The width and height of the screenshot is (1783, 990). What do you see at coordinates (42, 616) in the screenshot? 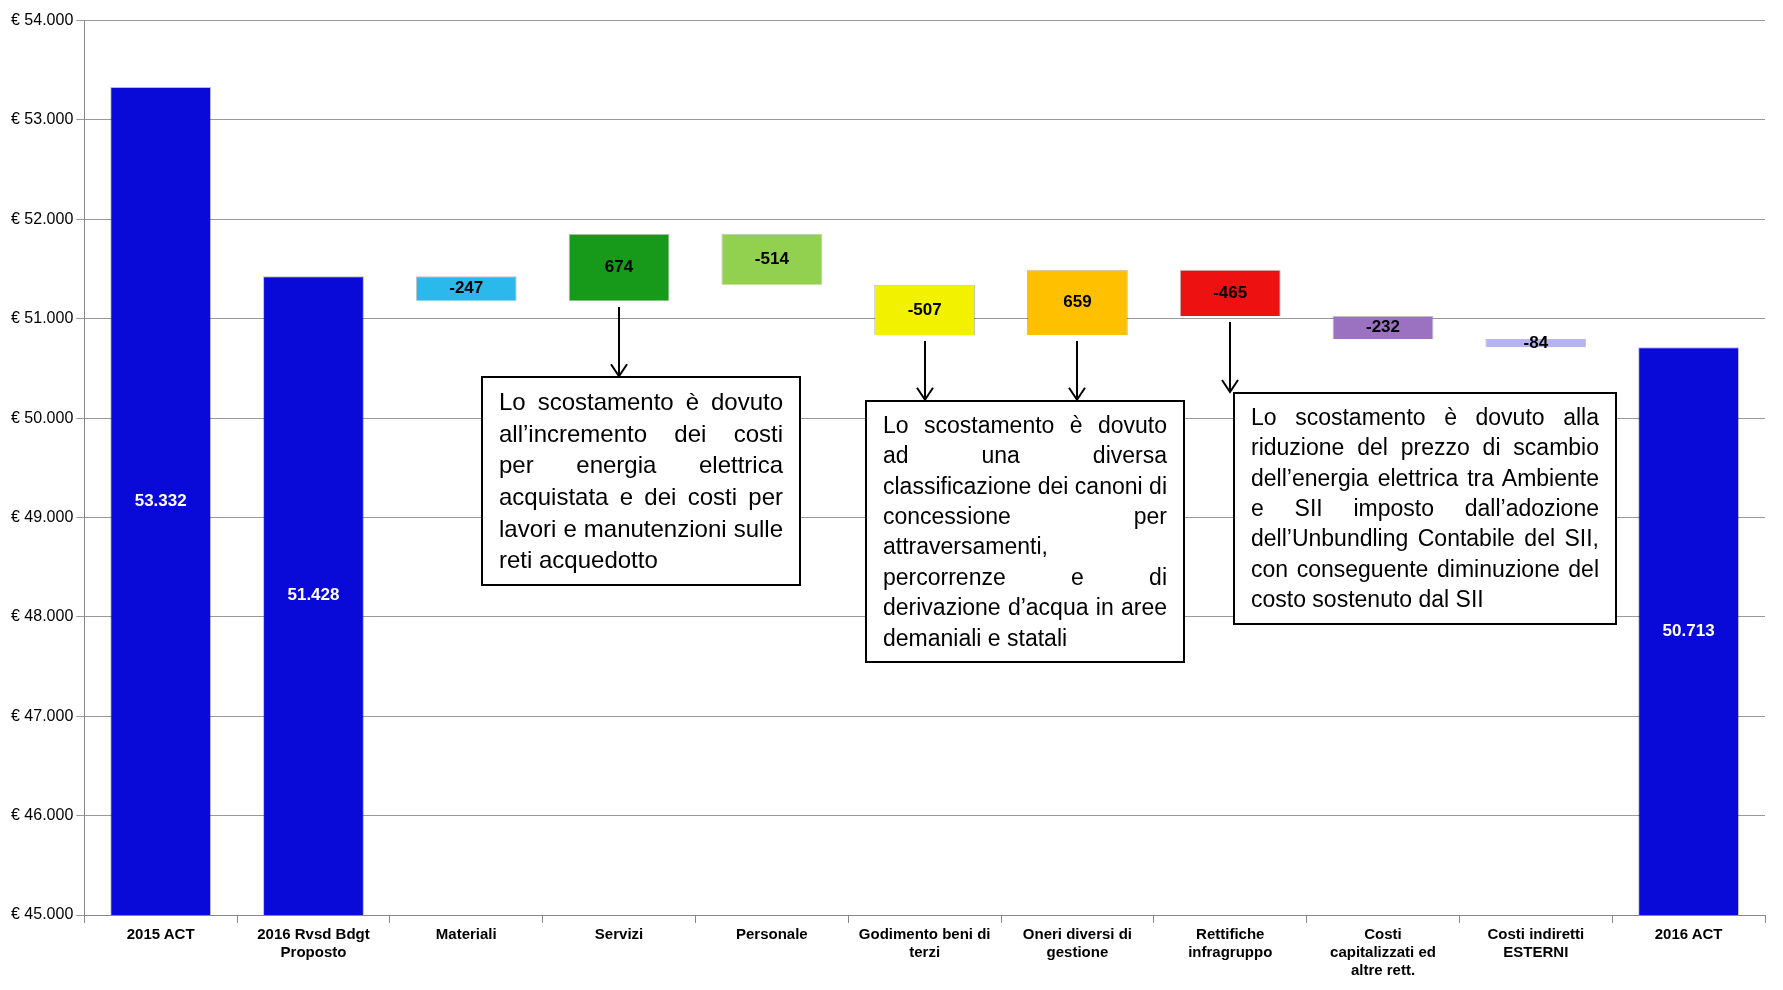
I see `y-tick-label: € 48.000` at bounding box center [42, 616].